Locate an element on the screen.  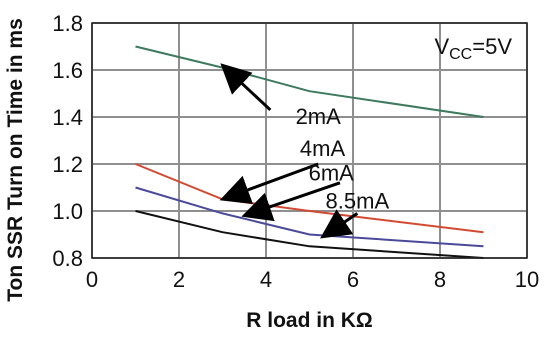
y-tick-label: 0.8 is located at coordinates (67, 258).